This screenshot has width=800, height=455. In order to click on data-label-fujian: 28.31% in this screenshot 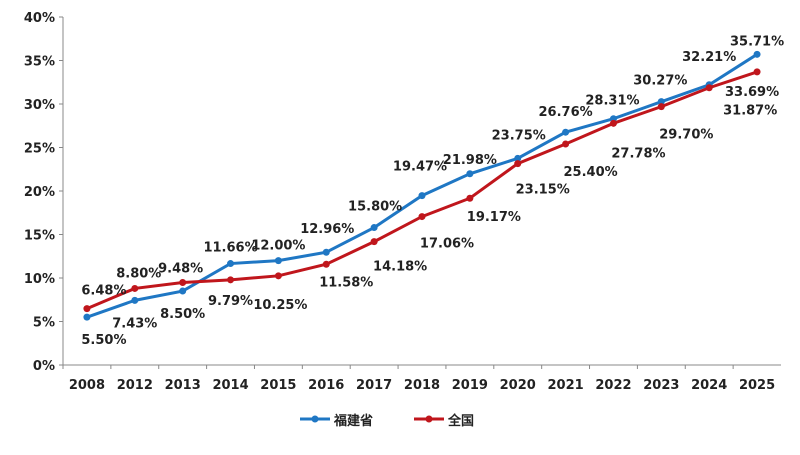, I will do `click(612, 101)`.